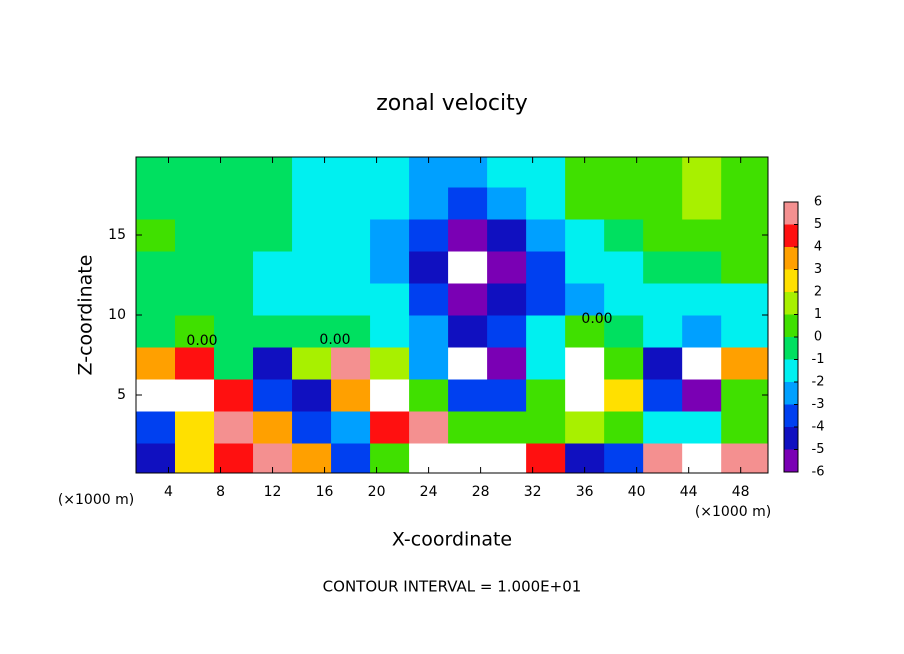 This screenshot has width=904, height=654. Describe the element at coordinates (818, 269) in the screenshot. I see `colorbar-label: 3` at that location.